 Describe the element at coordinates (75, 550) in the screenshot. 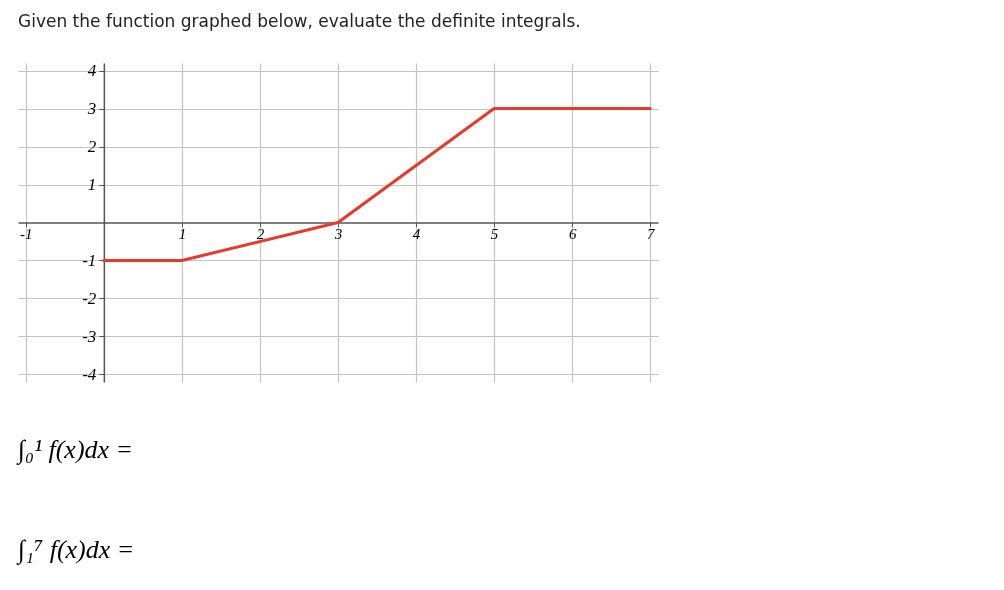

I see `text: ∫₁⁷ f(x)dx =` at that location.